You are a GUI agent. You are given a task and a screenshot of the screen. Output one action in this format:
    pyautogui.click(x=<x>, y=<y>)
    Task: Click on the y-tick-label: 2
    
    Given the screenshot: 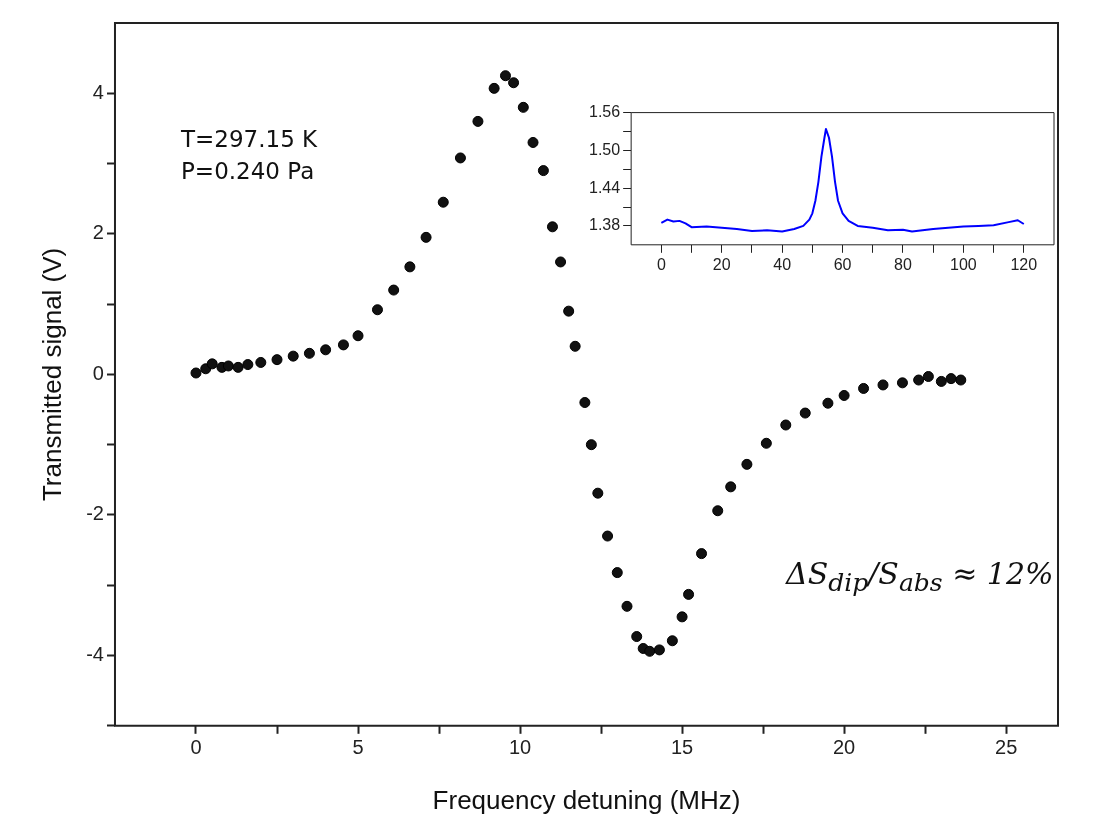 What is the action you would take?
    pyautogui.click(x=98, y=232)
    